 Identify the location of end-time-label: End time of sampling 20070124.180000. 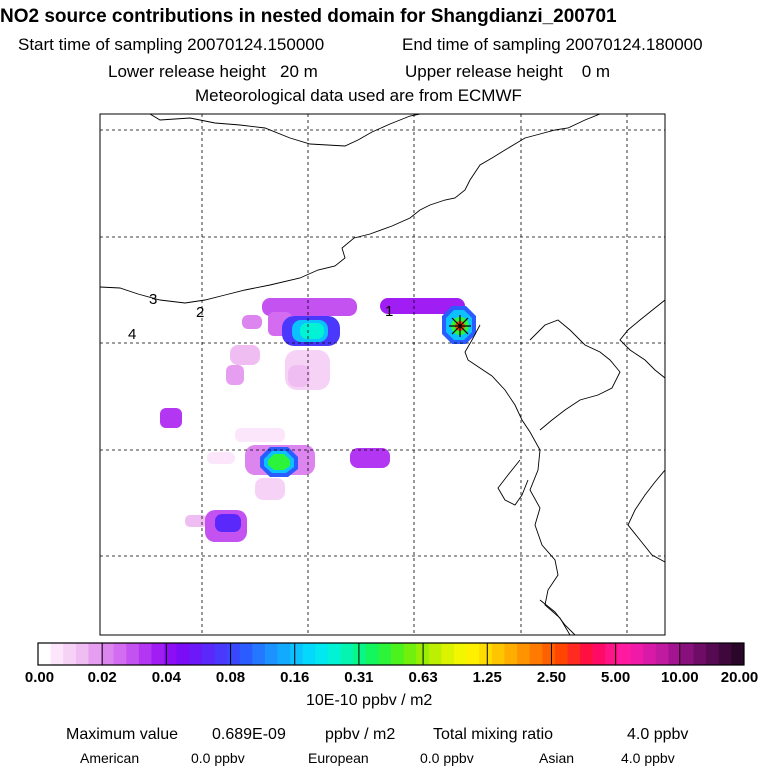
(552, 44).